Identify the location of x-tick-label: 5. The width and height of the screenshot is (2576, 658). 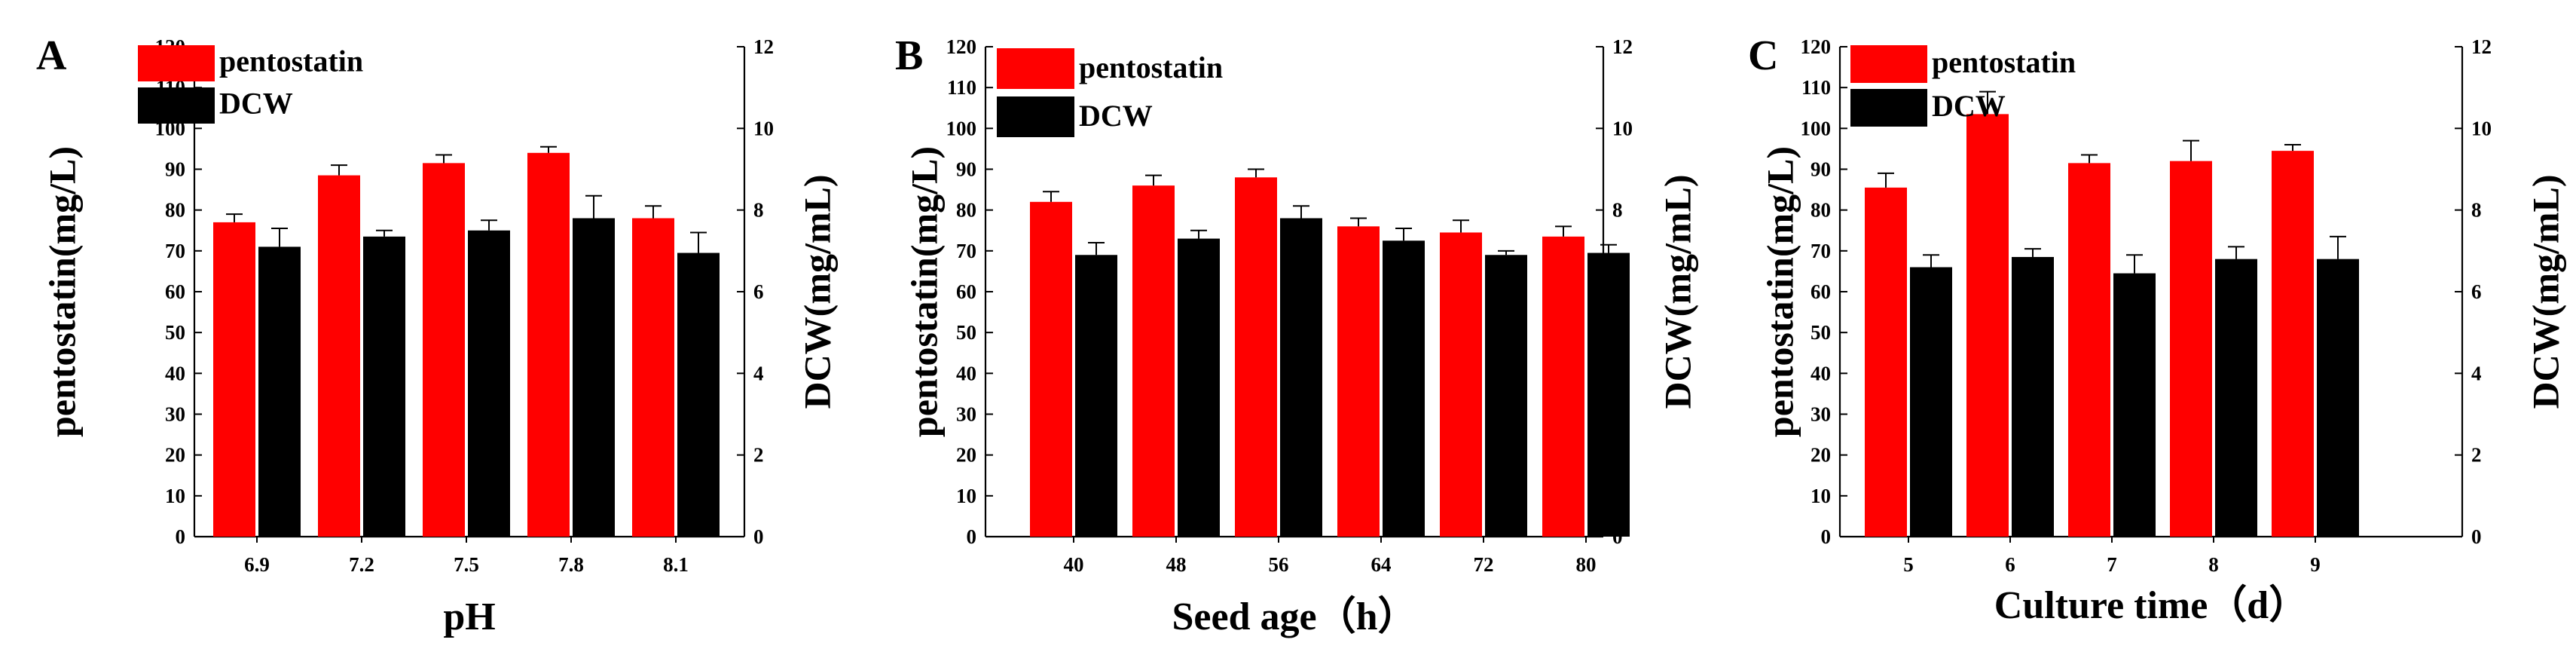
(1908, 564).